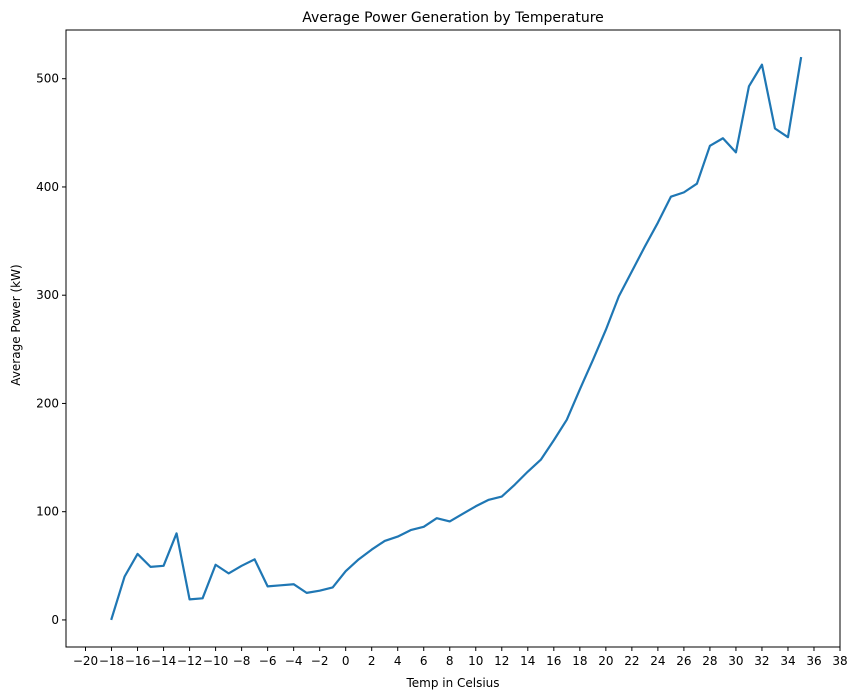 Image resolution: width=859 pixels, height=699 pixels. I want to click on chart-title: Average Power Generation by Temperature, so click(453, 18).